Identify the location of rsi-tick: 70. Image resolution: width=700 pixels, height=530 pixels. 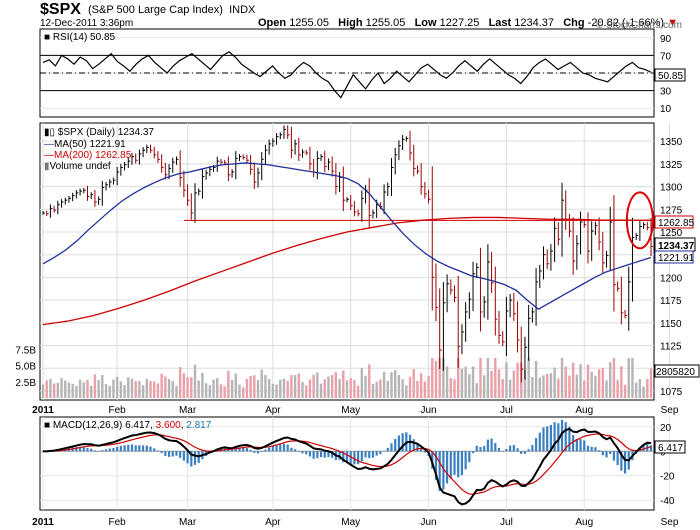
(666, 56).